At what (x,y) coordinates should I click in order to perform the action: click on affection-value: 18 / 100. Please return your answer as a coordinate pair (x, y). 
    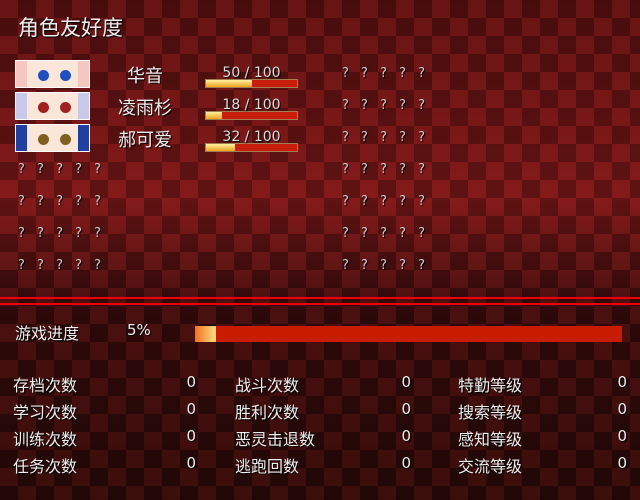
    Looking at the image, I should click on (251, 105).